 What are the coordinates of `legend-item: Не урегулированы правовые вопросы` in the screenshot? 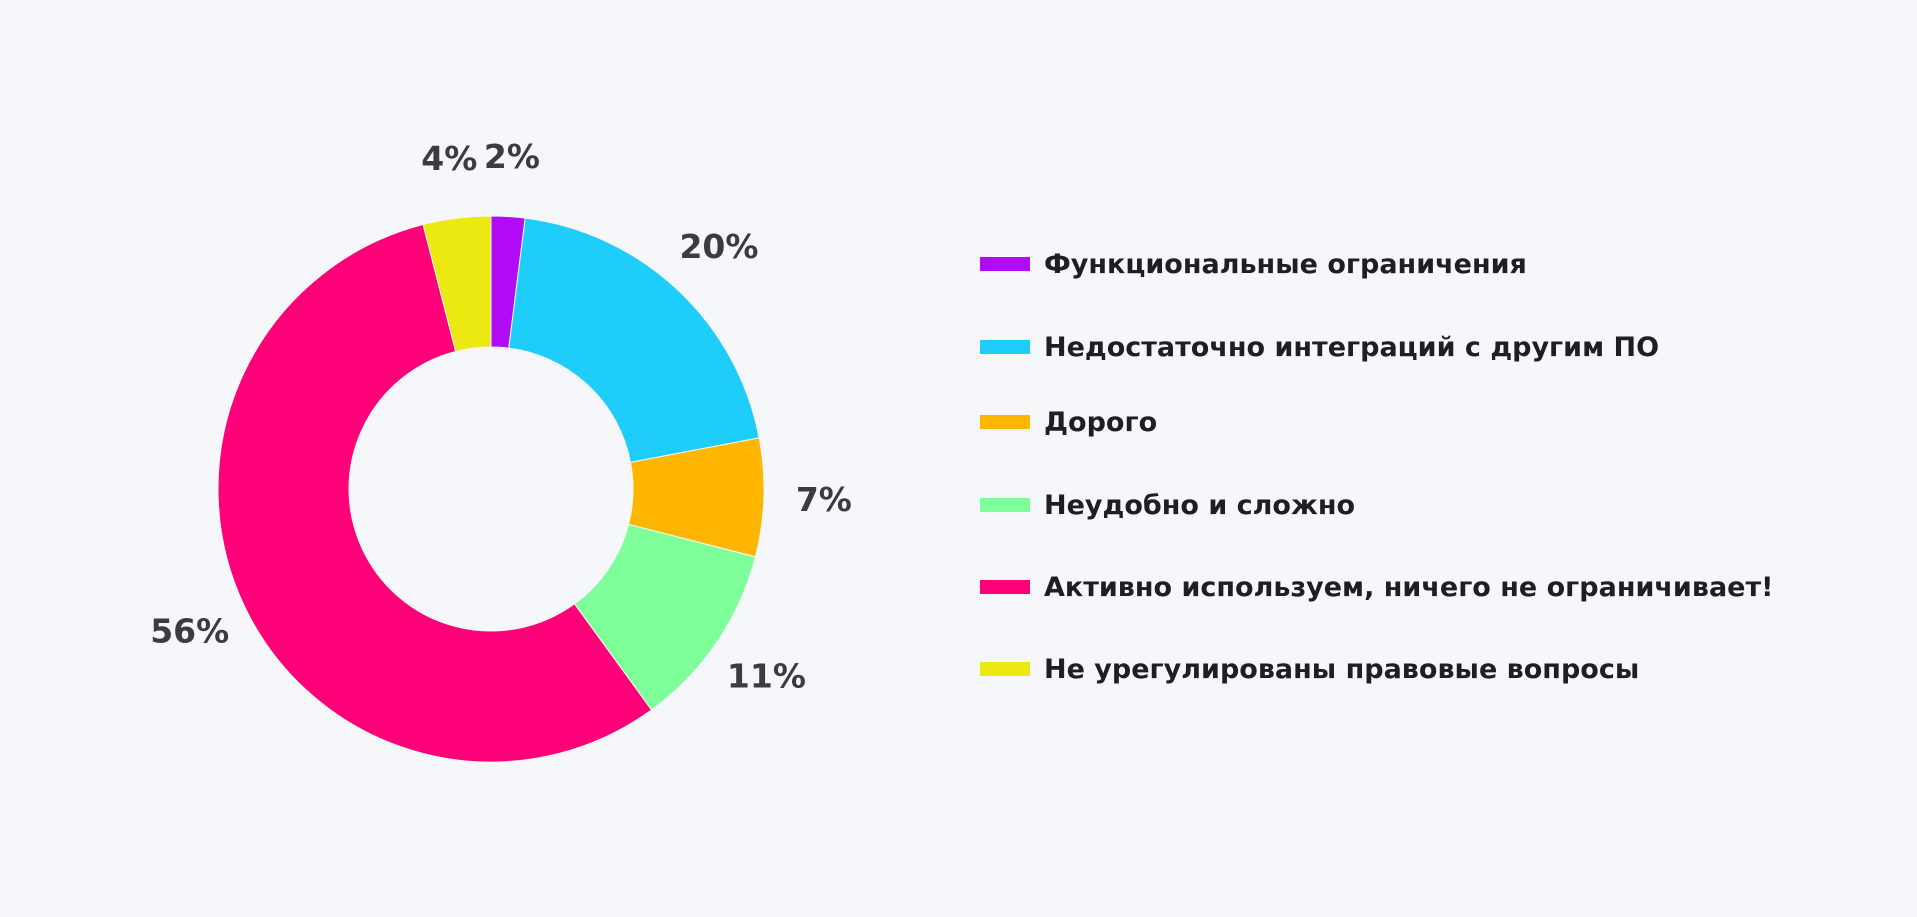 It's located at (1309, 669).